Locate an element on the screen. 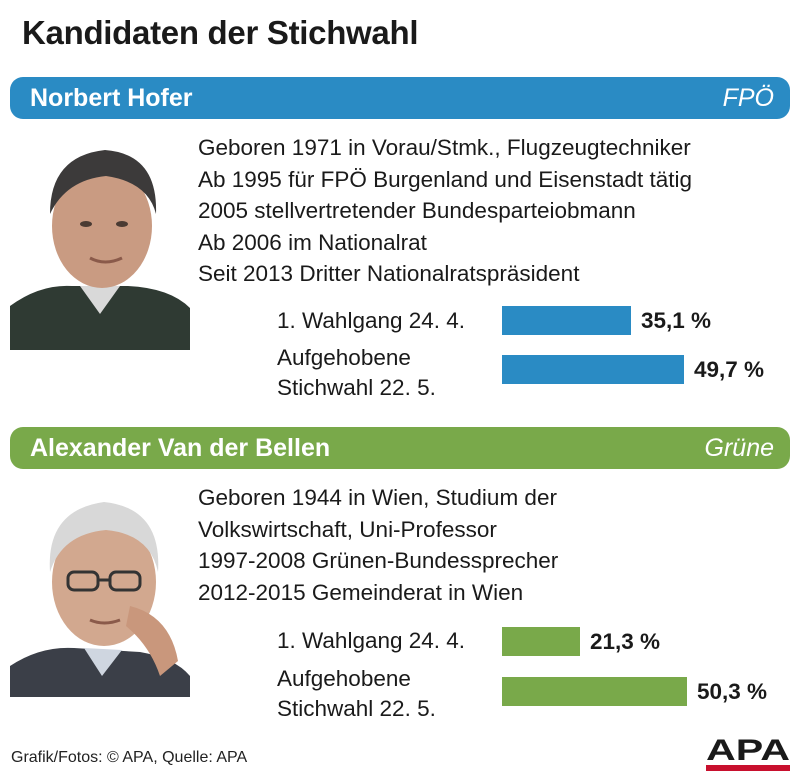 The height and width of the screenshot is (782, 800). value-label-vdb-runoff: 50,3 % is located at coordinates (732, 691).